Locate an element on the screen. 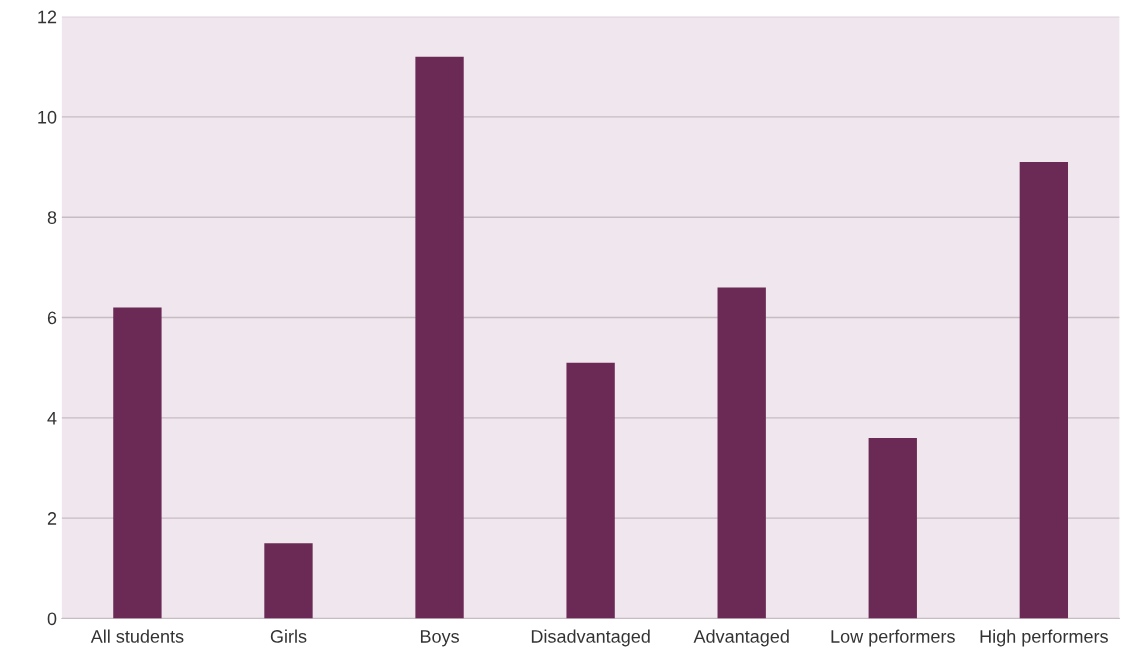 The width and height of the screenshot is (1125, 665). x-tick-label: Boys is located at coordinates (439, 638).